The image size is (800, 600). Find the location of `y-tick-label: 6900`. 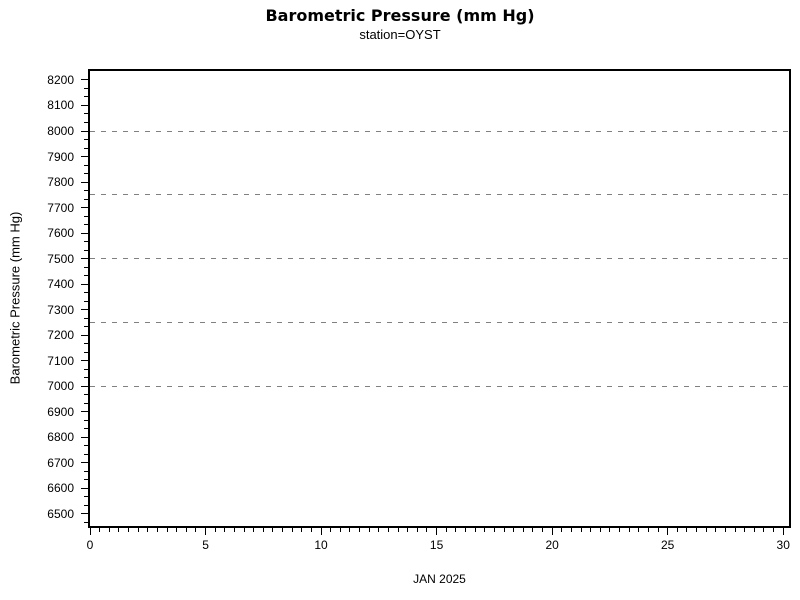

y-tick-label: 6900 is located at coordinates (60, 411).